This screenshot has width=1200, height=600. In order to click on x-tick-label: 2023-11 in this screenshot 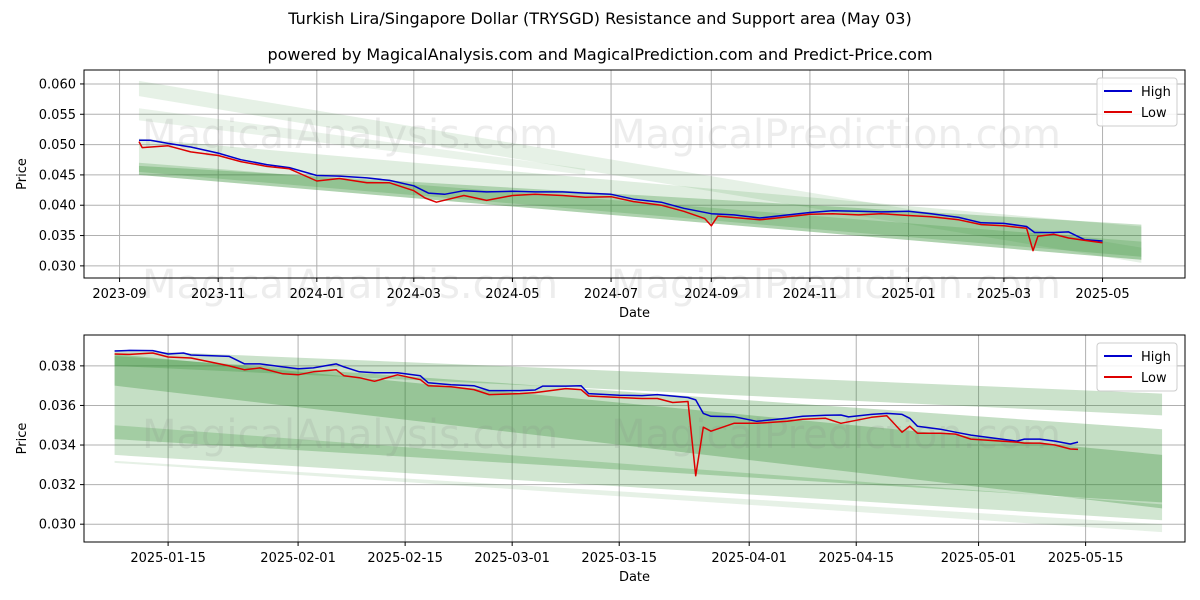, I will do `click(218, 294)`.